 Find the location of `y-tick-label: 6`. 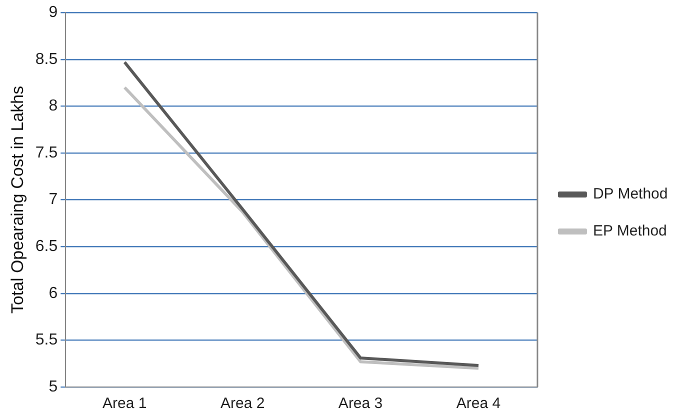

y-tick-label: 6 is located at coordinates (53, 293).